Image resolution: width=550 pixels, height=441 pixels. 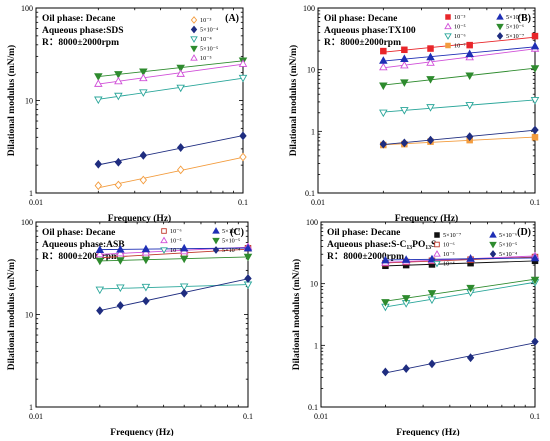 I want to click on panel-tag: (D), so click(x=524, y=232).